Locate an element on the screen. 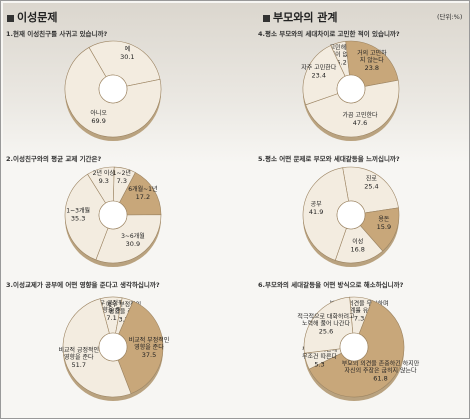 The width and height of the screenshot is (470, 419). slice-label-group: 1~2년7.3 is located at coordinates (122, 177).